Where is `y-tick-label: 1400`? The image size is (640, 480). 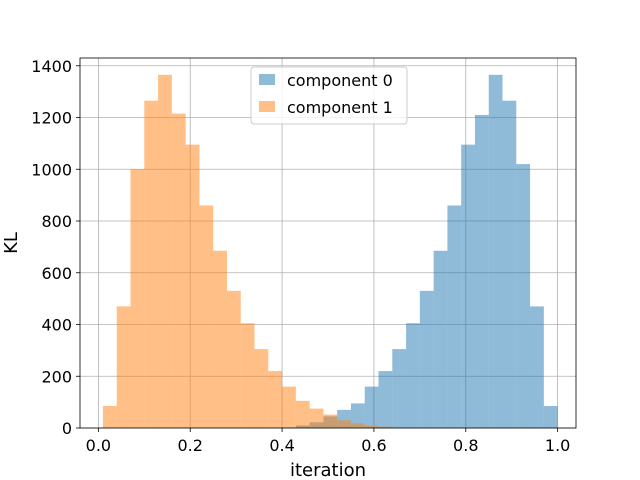
y-tick-label: 1400 is located at coordinates (51, 66).